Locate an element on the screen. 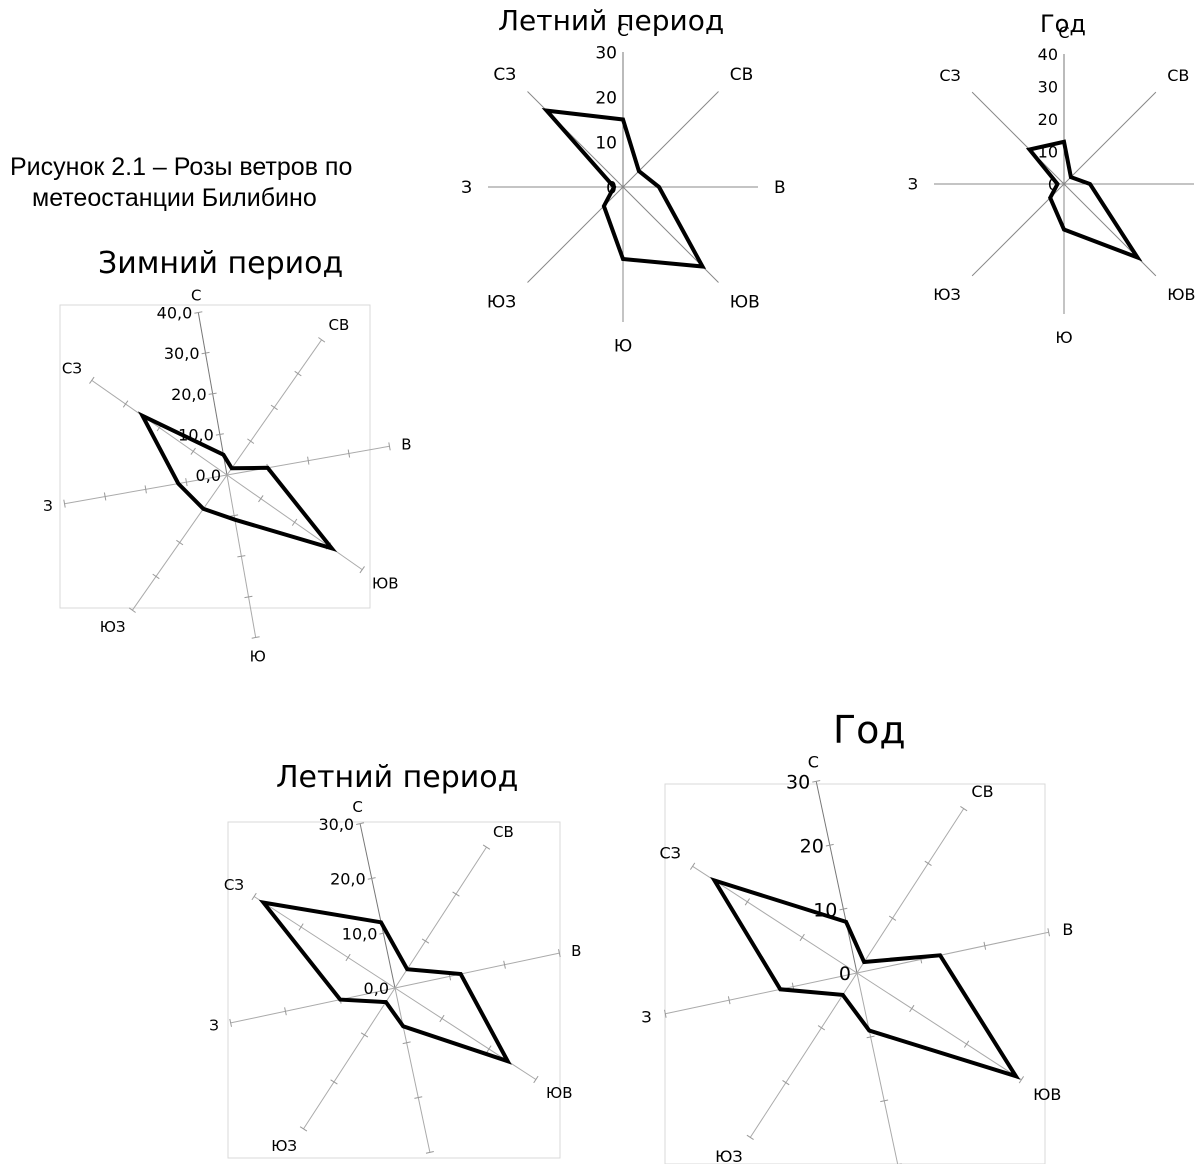 This screenshot has width=1198, height=1164. radial-tick-label: 40 is located at coordinates (1048, 54).